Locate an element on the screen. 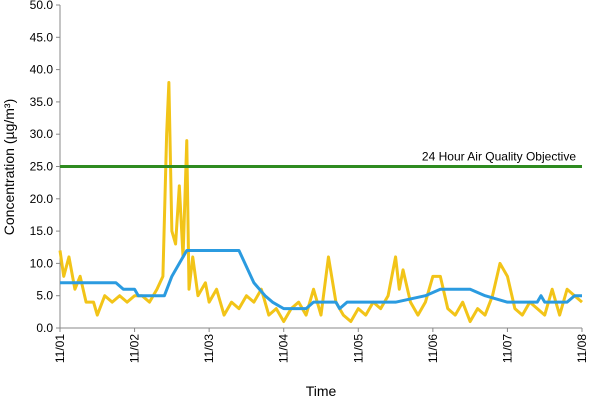 The image size is (600, 400). x-tick-label: 11/05 is located at coordinates (358, 348).